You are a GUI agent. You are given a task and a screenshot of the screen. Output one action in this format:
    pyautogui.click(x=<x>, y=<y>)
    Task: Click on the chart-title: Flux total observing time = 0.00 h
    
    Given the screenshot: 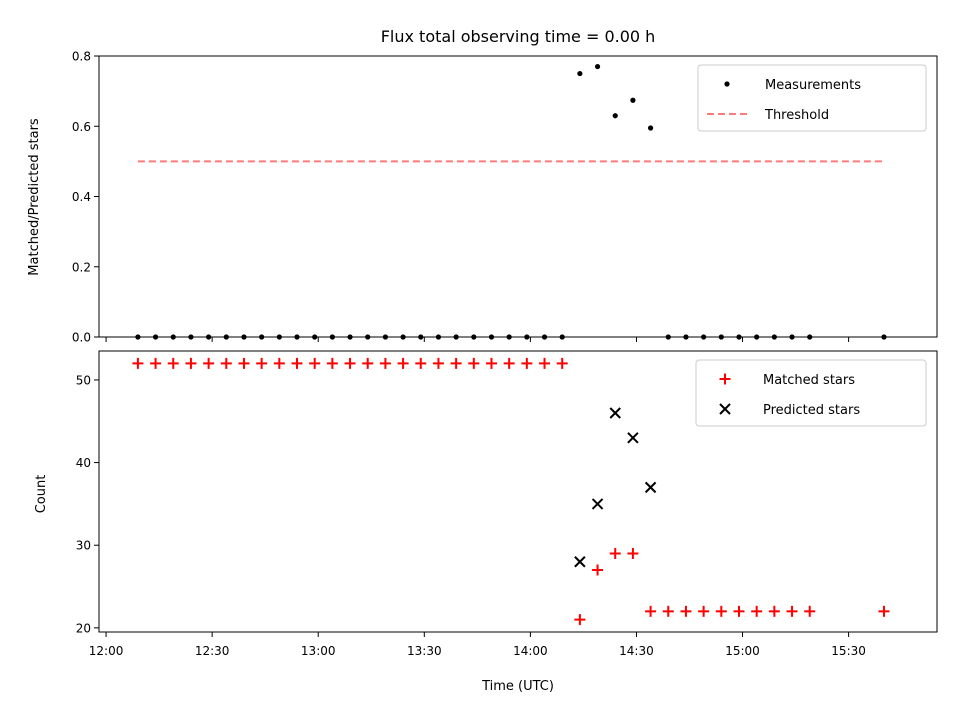 What is the action you would take?
    pyautogui.click(x=518, y=36)
    